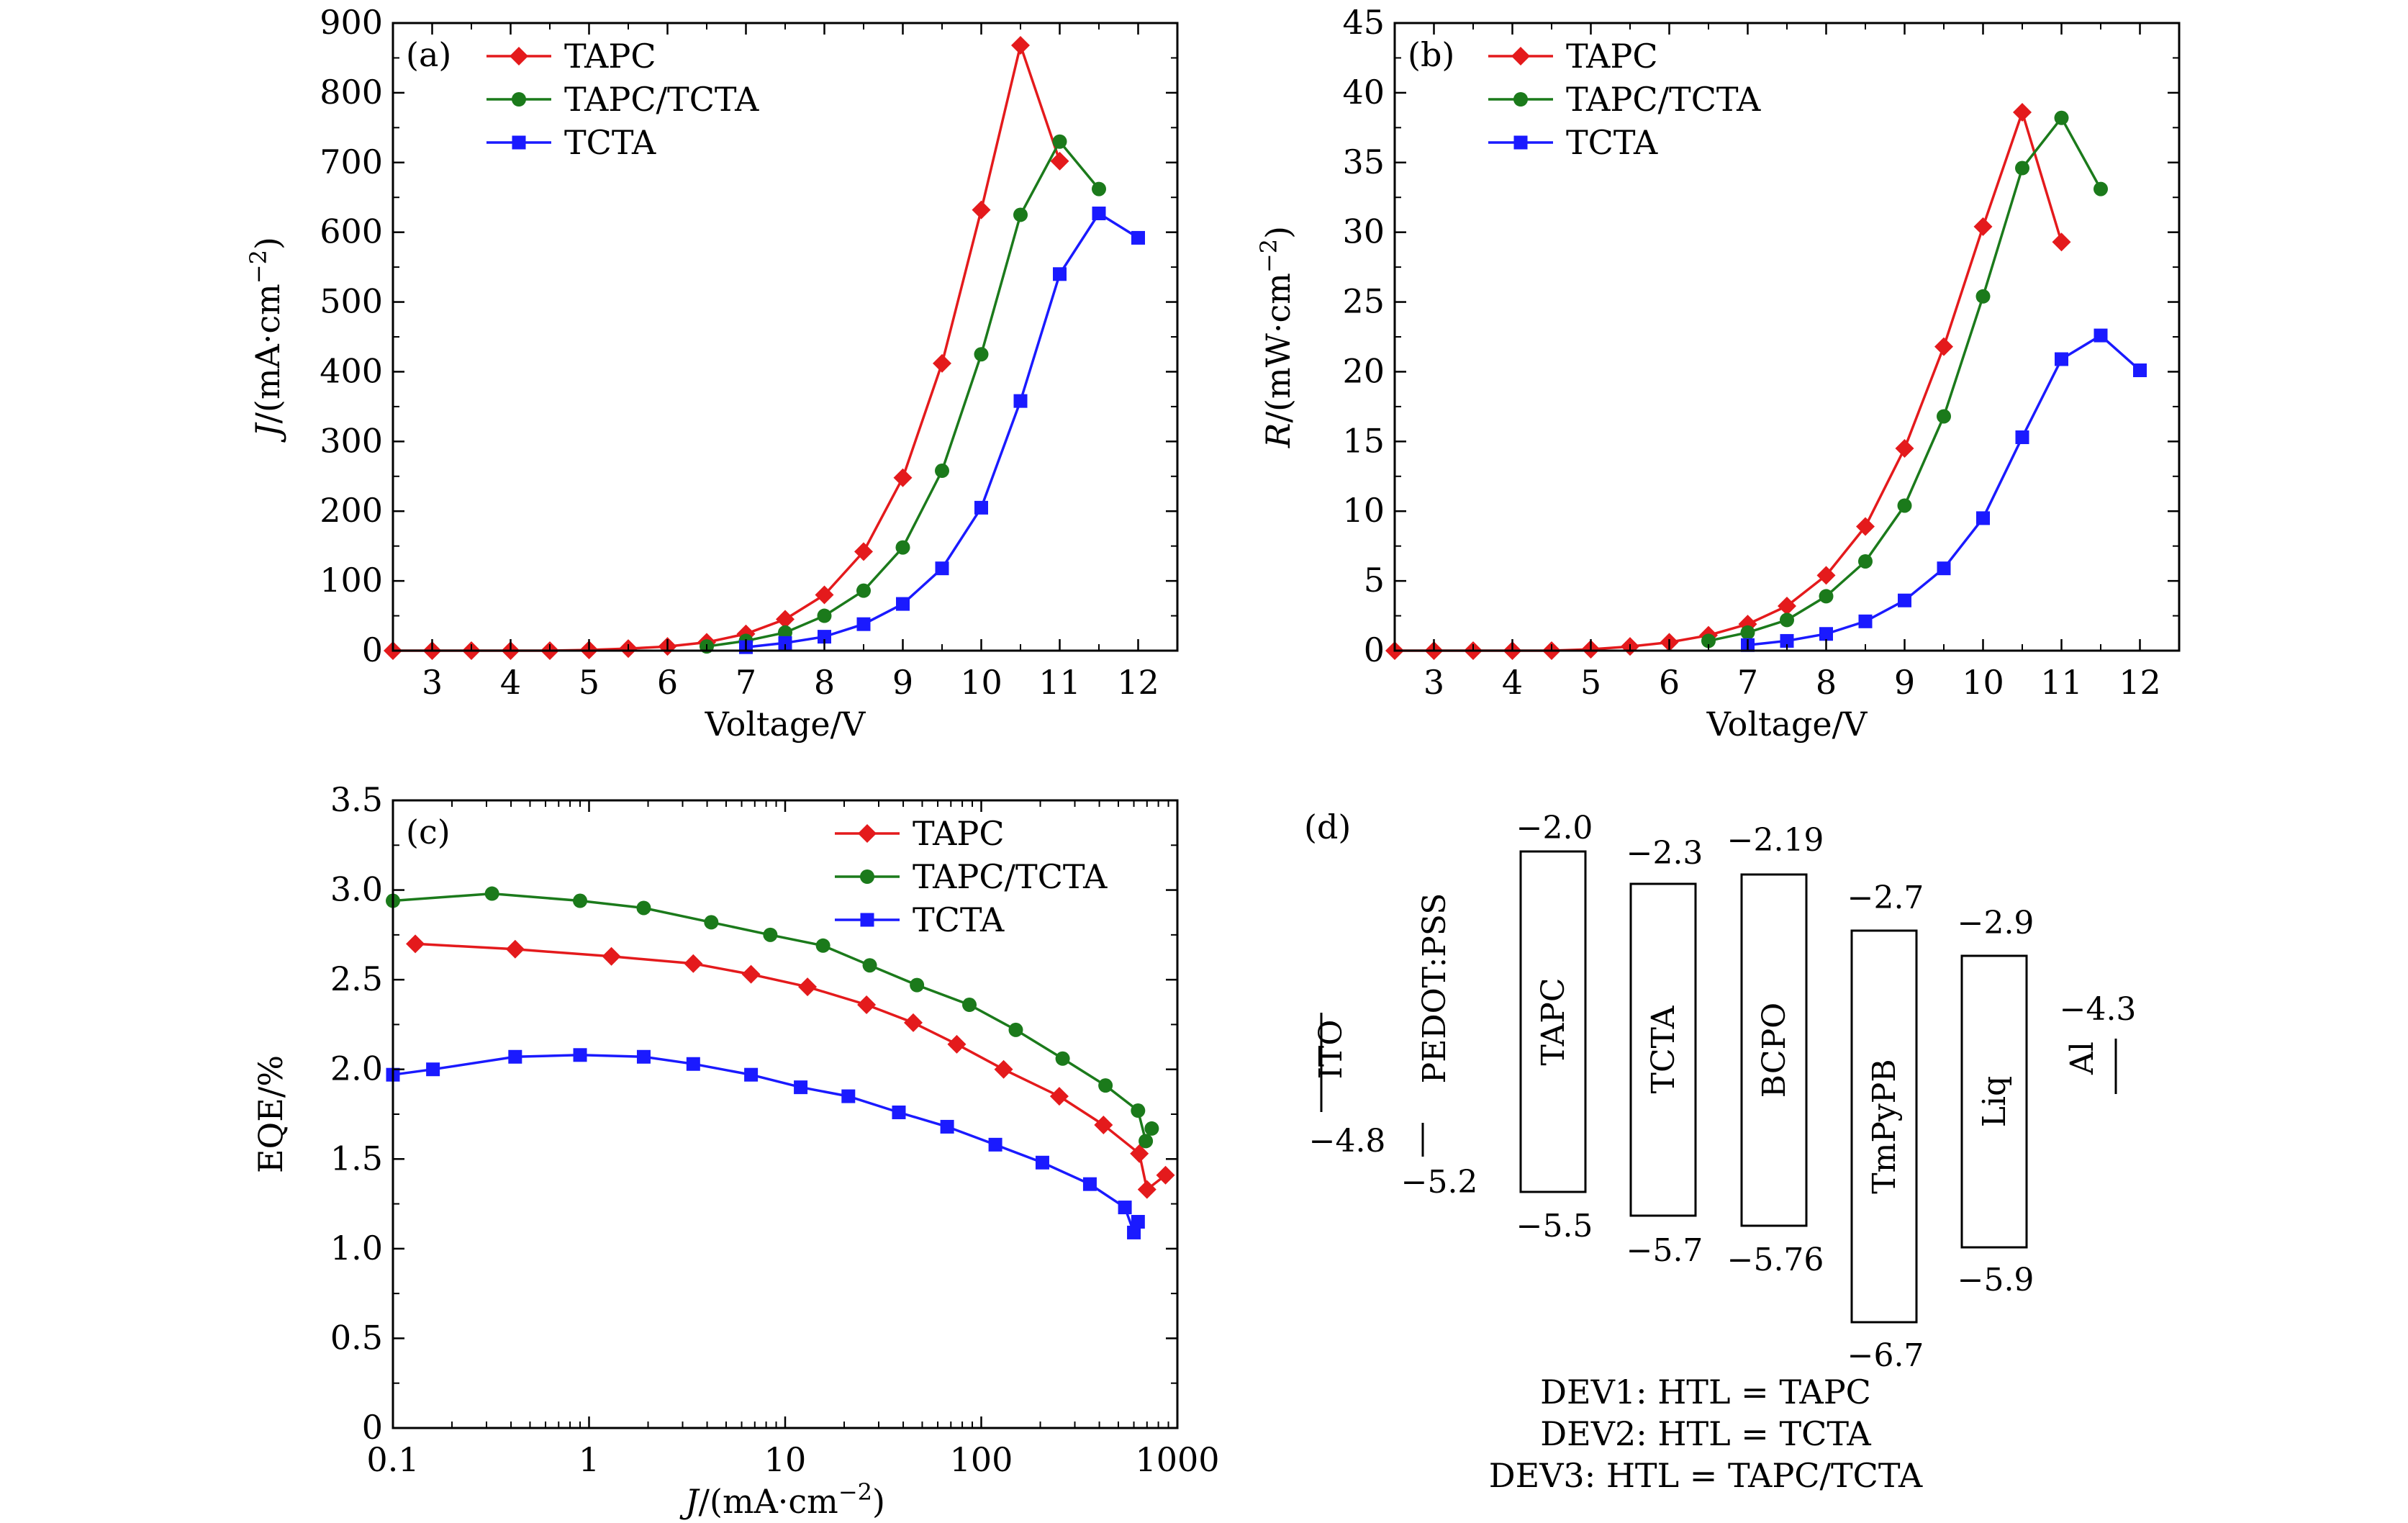 The height and width of the screenshot is (1523, 2408). I want to click on layer-name: TCTA, so click(1664, 1049).